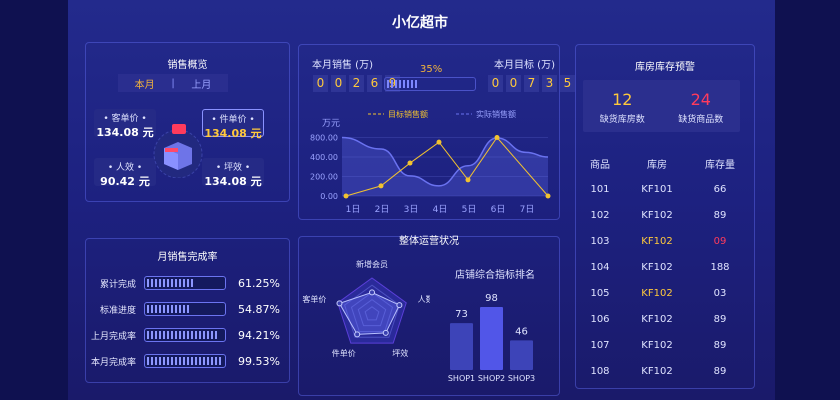 The height and width of the screenshot is (400, 840). I want to click on overview-frame, so click(187, 122).